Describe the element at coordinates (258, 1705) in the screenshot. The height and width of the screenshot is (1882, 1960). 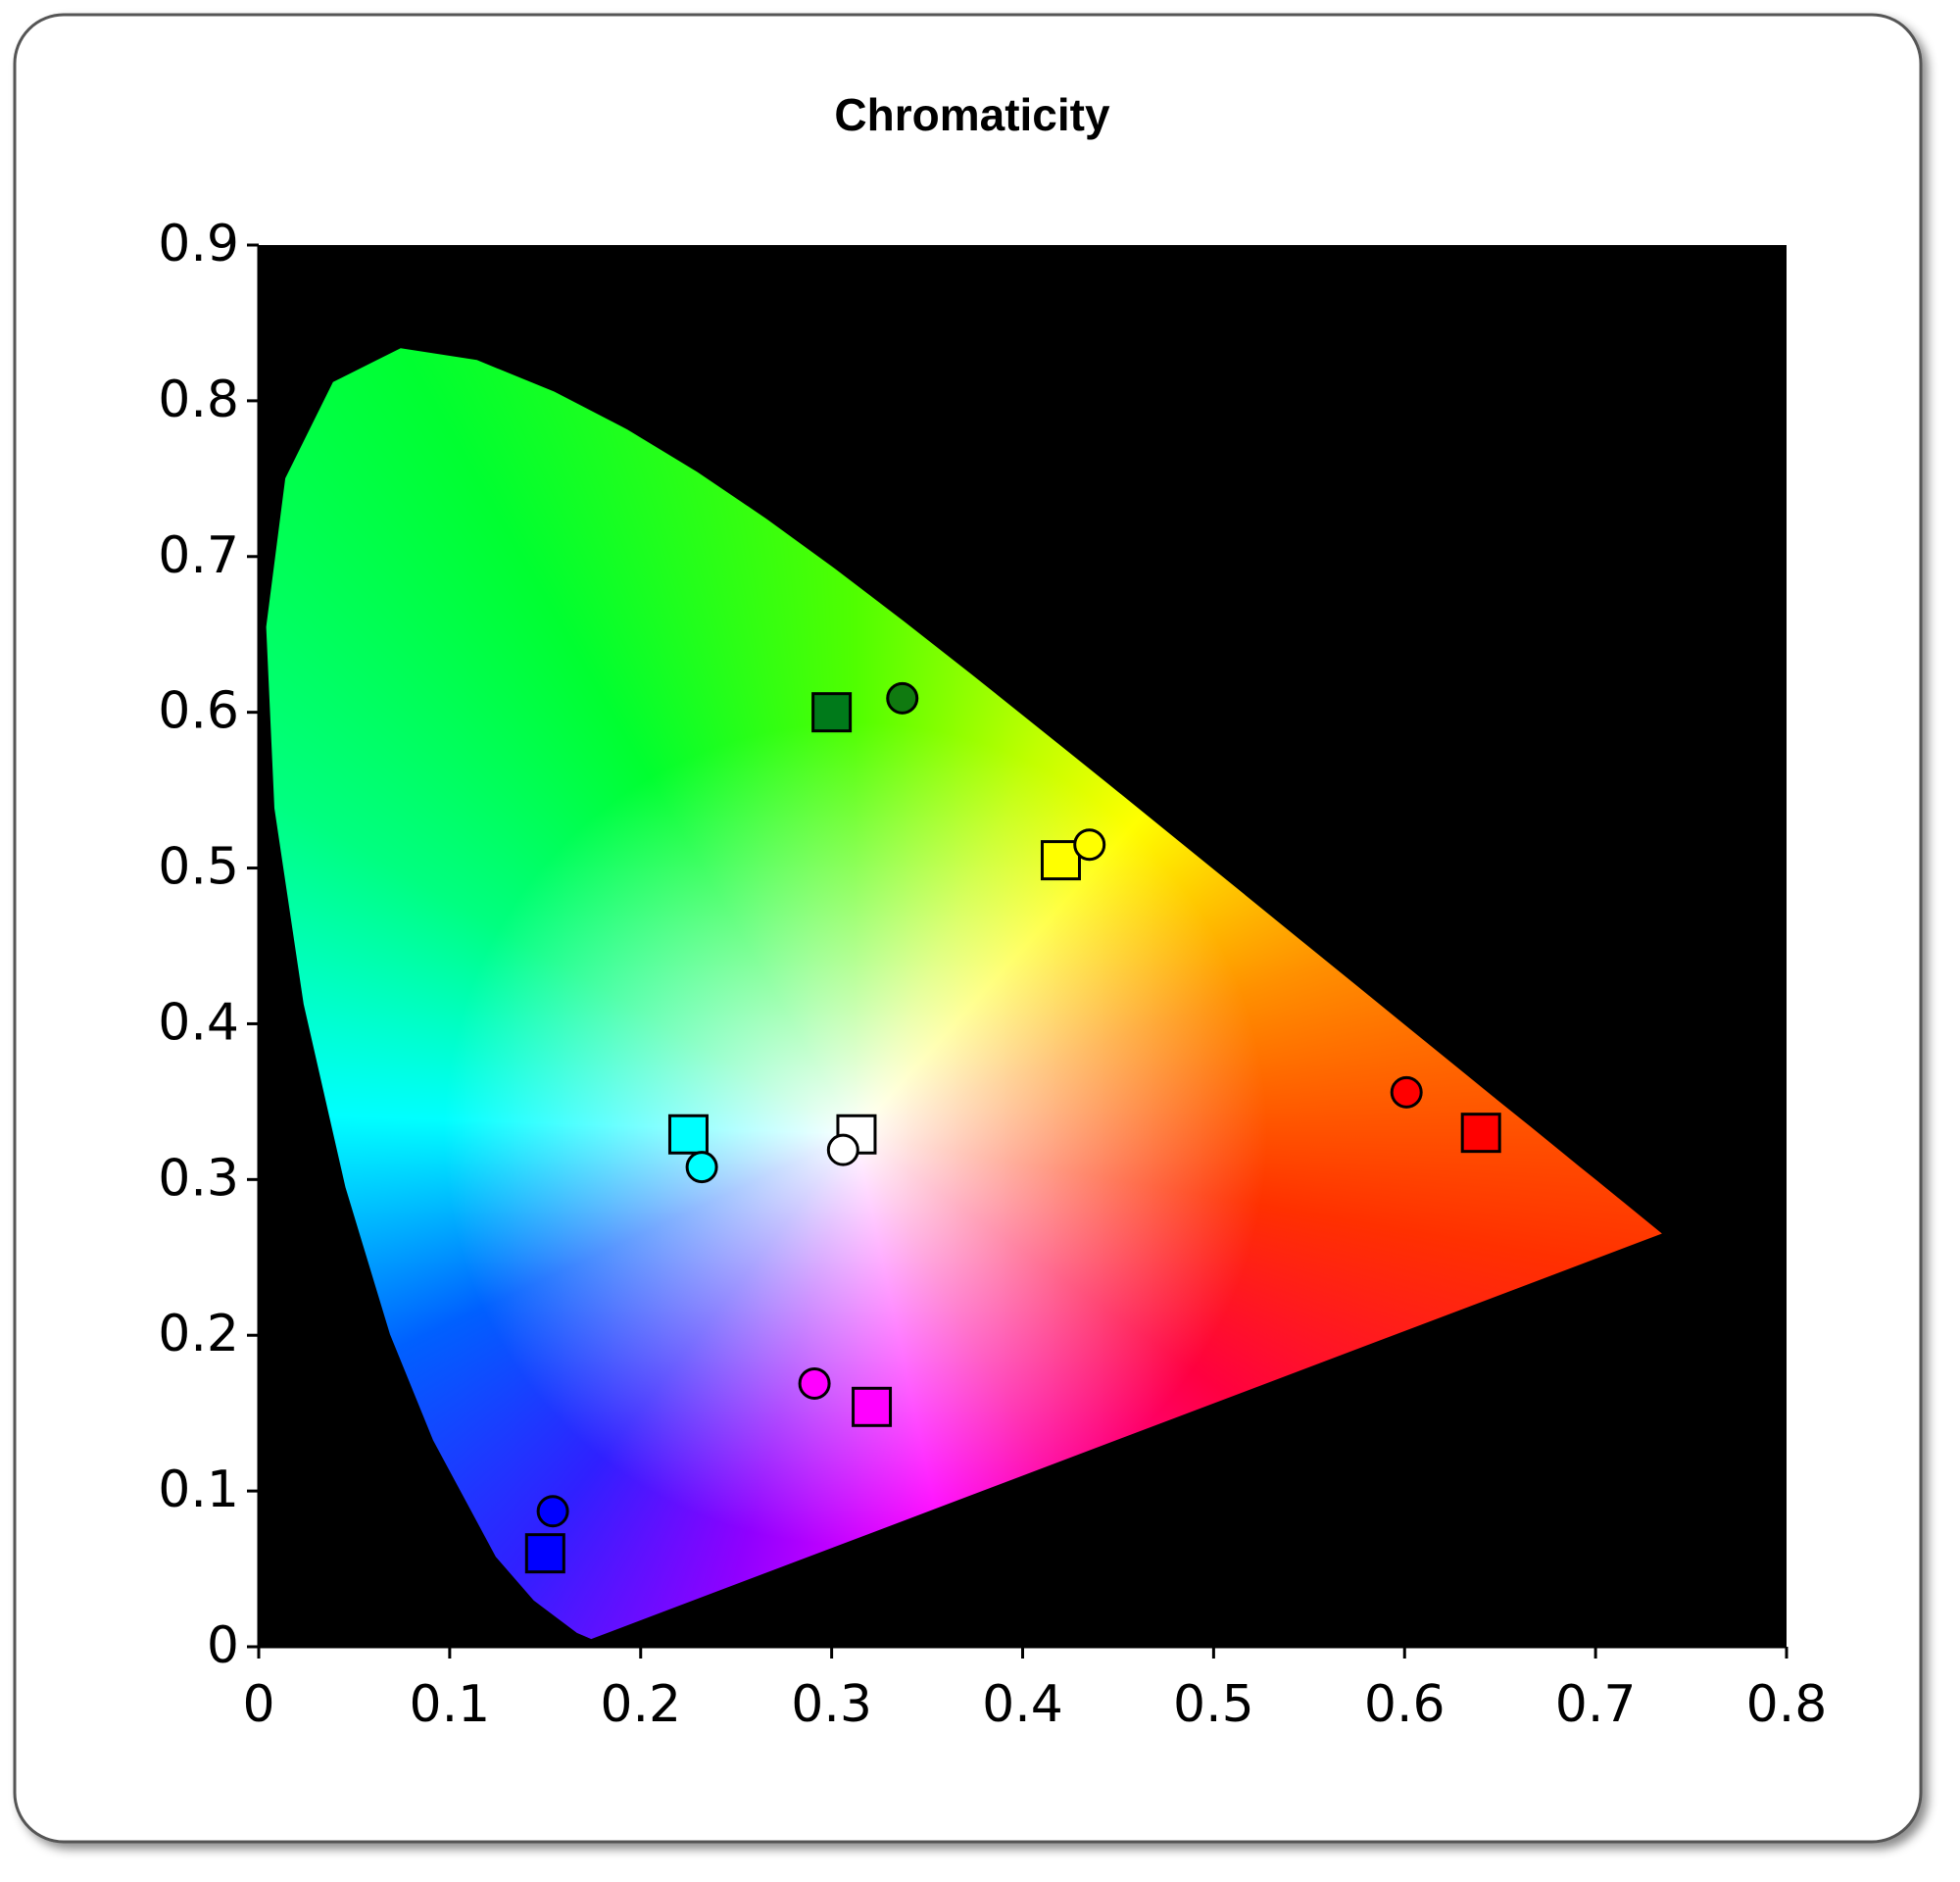
I see `x-tick-label: 0` at that location.